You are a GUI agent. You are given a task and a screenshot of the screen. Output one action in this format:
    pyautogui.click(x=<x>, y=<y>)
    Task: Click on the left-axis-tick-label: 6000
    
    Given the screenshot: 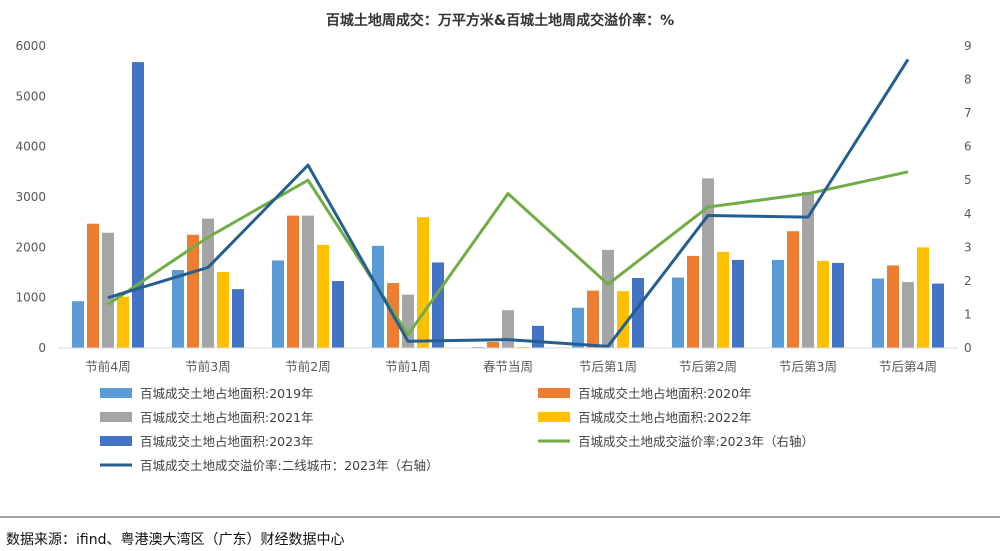 What is the action you would take?
    pyautogui.click(x=30, y=46)
    